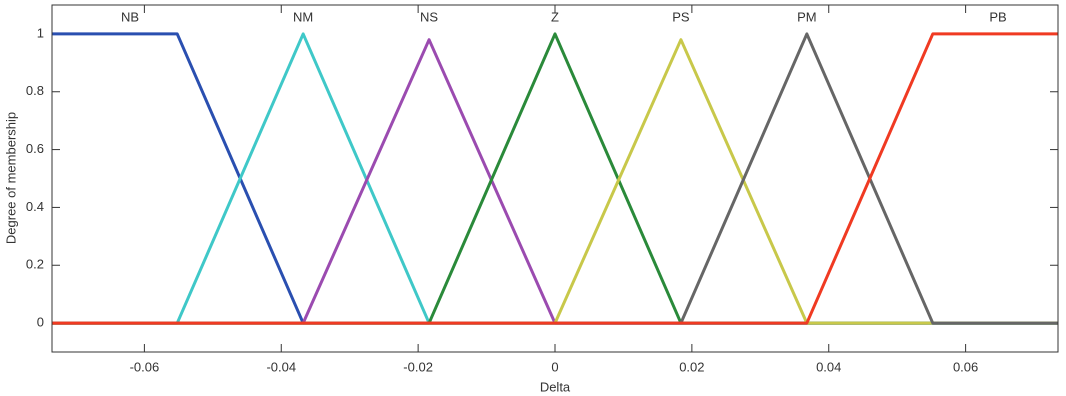 The width and height of the screenshot is (1066, 396). What do you see at coordinates (10, 178) in the screenshot?
I see `y-axis-label: Degree of membership` at bounding box center [10, 178].